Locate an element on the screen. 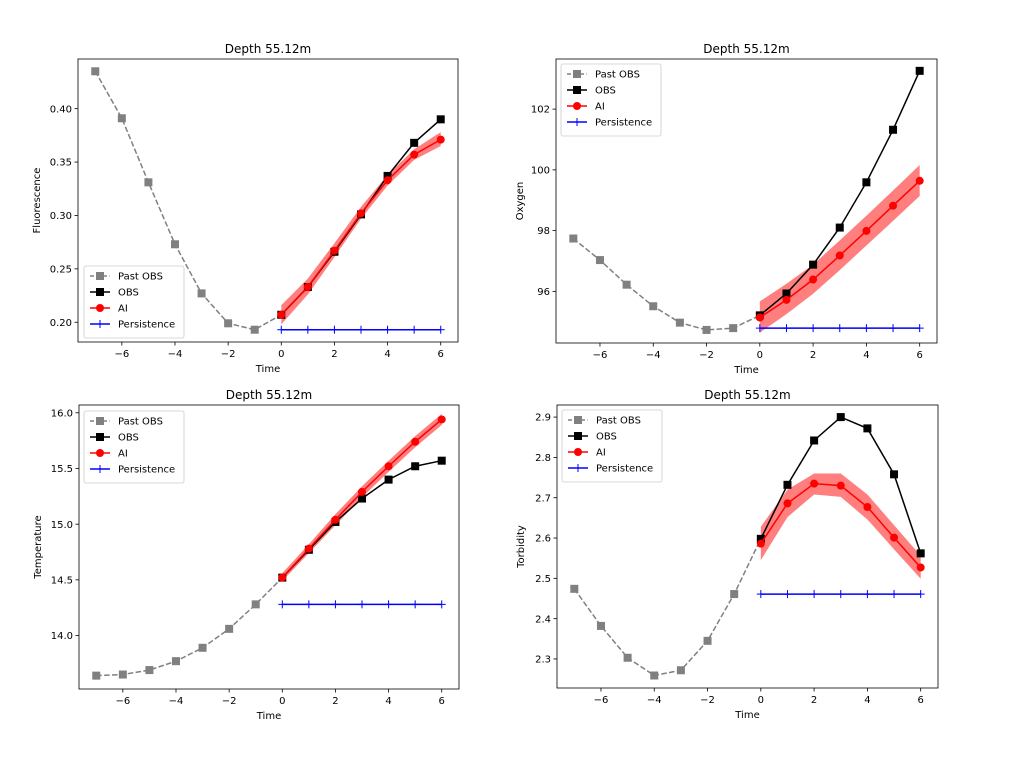  y-tick-label: 14.0 is located at coordinates (62, 636).